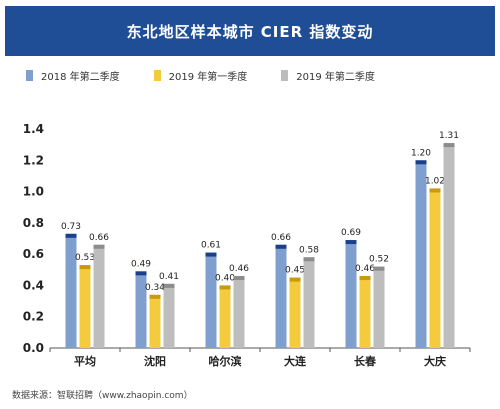 The width and height of the screenshot is (500, 409). I want to click on legend-label-2019q2: 2019 年第二季度, so click(335, 77).